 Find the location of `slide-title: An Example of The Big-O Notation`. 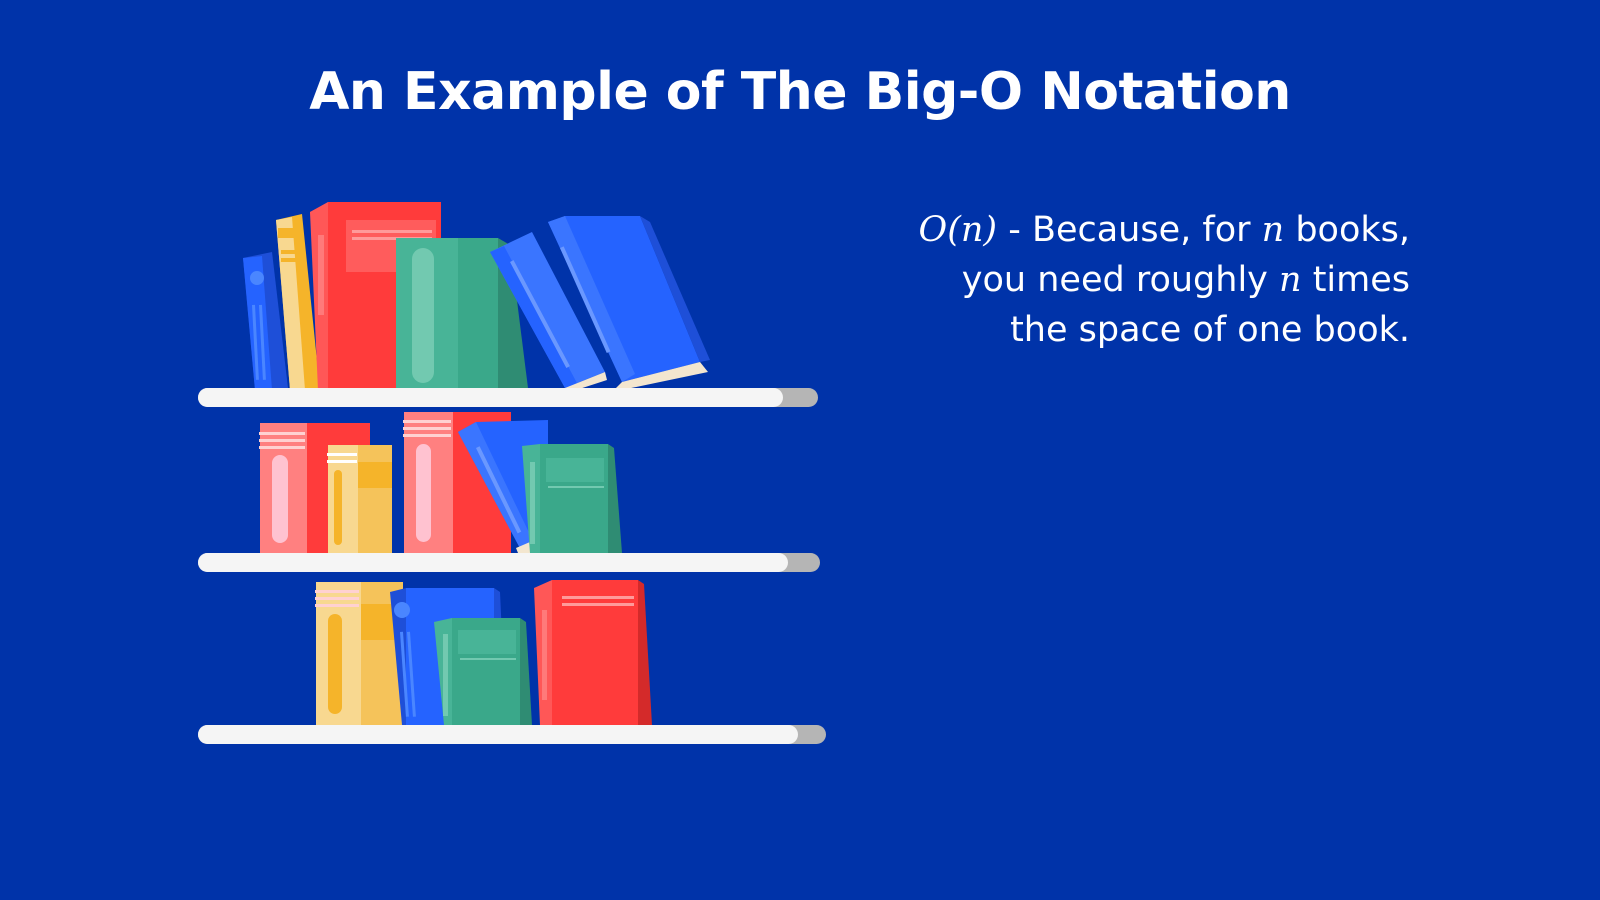

slide-title: An Example of The Big-O Notation is located at coordinates (800, 92).